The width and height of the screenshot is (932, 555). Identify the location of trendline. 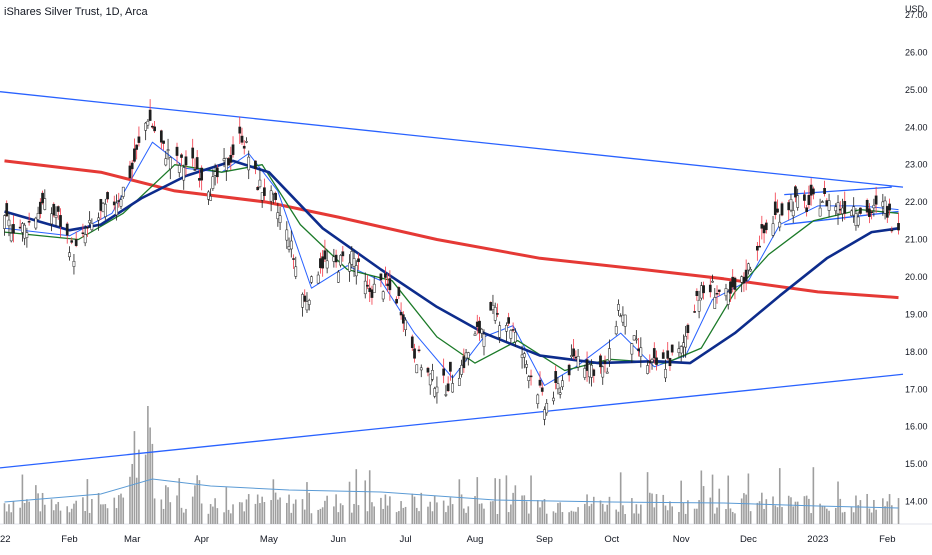
(841, 218).